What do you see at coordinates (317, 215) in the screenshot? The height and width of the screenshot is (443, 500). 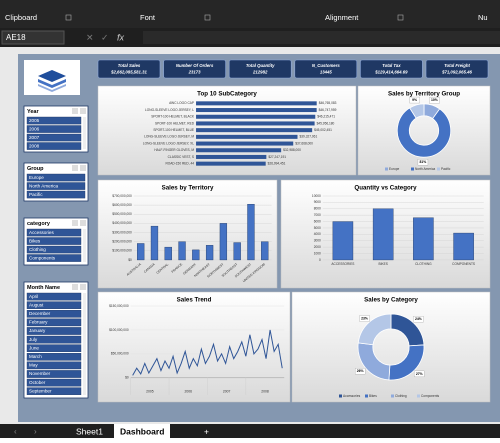 I see `y-tick-label: 7000` at bounding box center [317, 215].